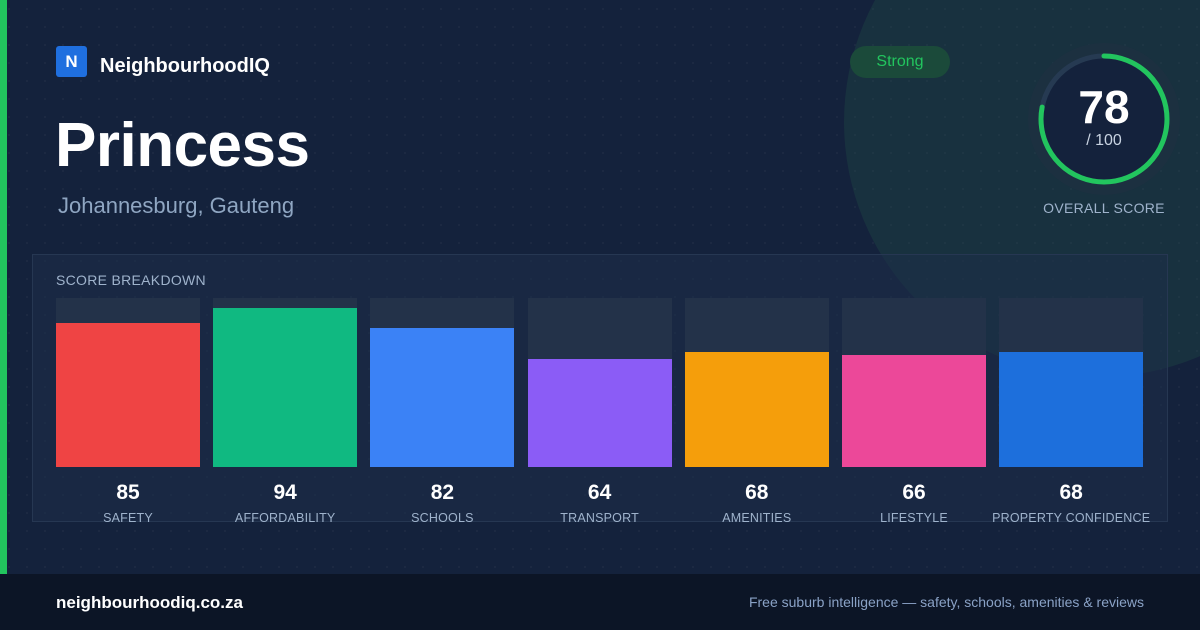 This screenshot has width=1200, height=630. What do you see at coordinates (1104, 107) in the screenshot?
I see `overall-score-value: 78` at bounding box center [1104, 107].